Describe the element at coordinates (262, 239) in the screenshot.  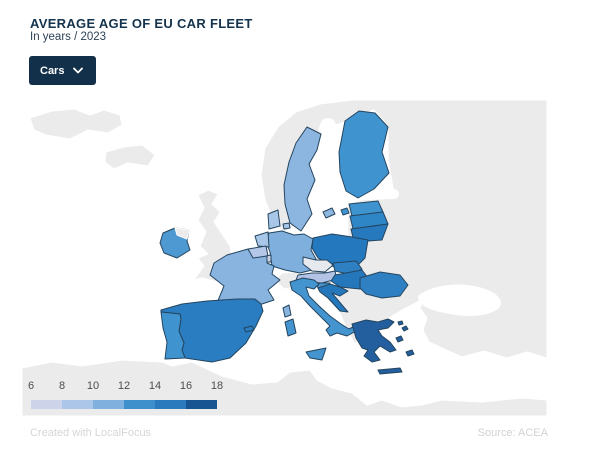
I see `country-netherlands` at that location.